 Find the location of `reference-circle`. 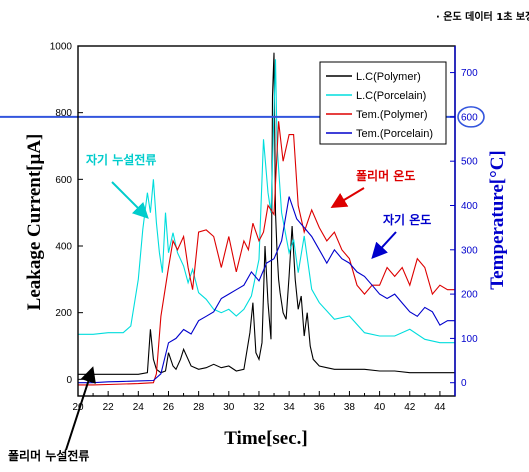

reference-circle is located at coordinates (471, 117).